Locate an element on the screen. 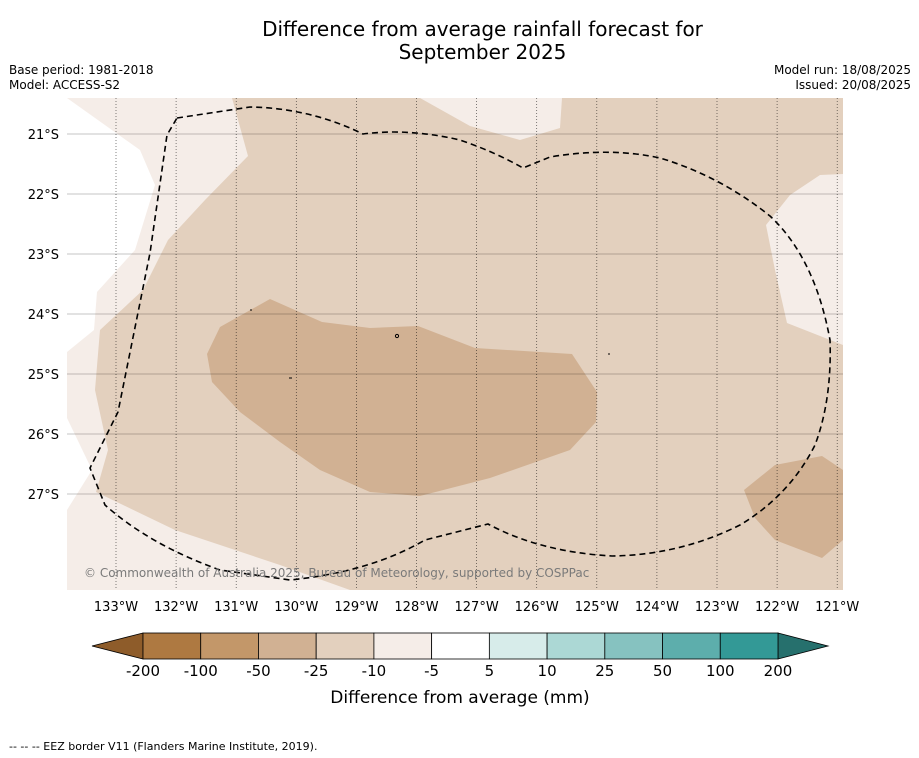 The width and height of the screenshot is (919, 758). contour-dry-center is located at coordinates (402, 397).